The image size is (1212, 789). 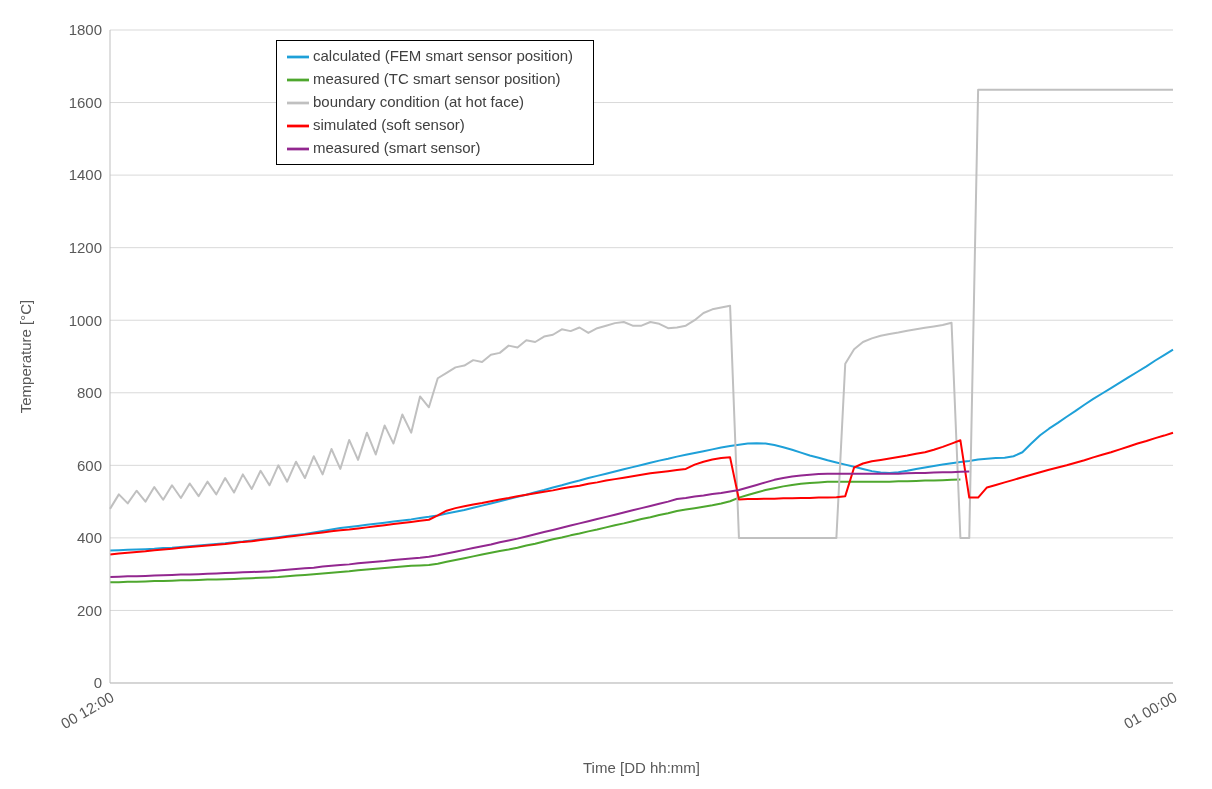 What do you see at coordinates (85, 175) in the screenshot?
I see `y-tick-label: 1400` at bounding box center [85, 175].